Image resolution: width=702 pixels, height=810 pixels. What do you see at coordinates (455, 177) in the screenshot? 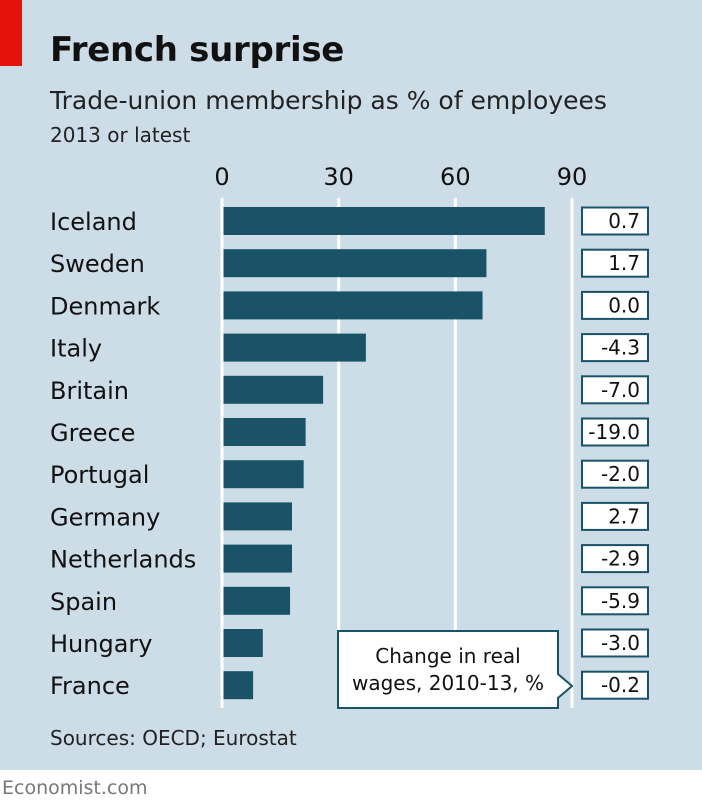
I see `x-tick-label-60: 60` at bounding box center [455, 177].